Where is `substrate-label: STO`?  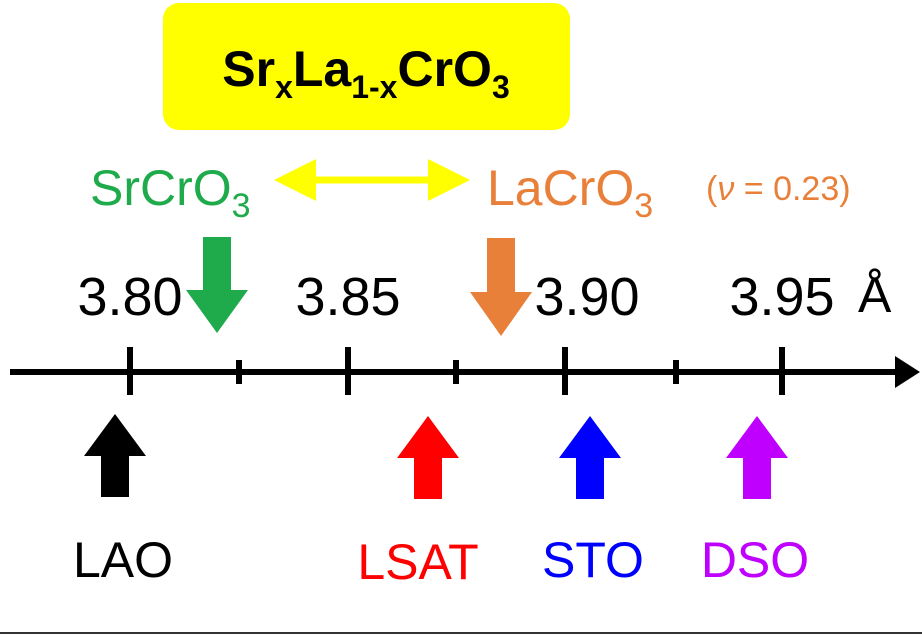
substrate-label: STO is located at coordinates (593, 560).